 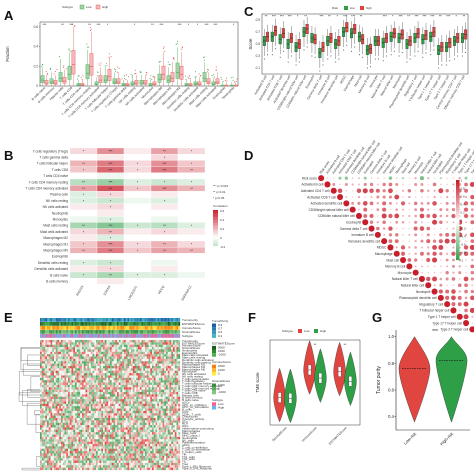 I want to click on row-label: Risk score, so click(x=309, y=178).